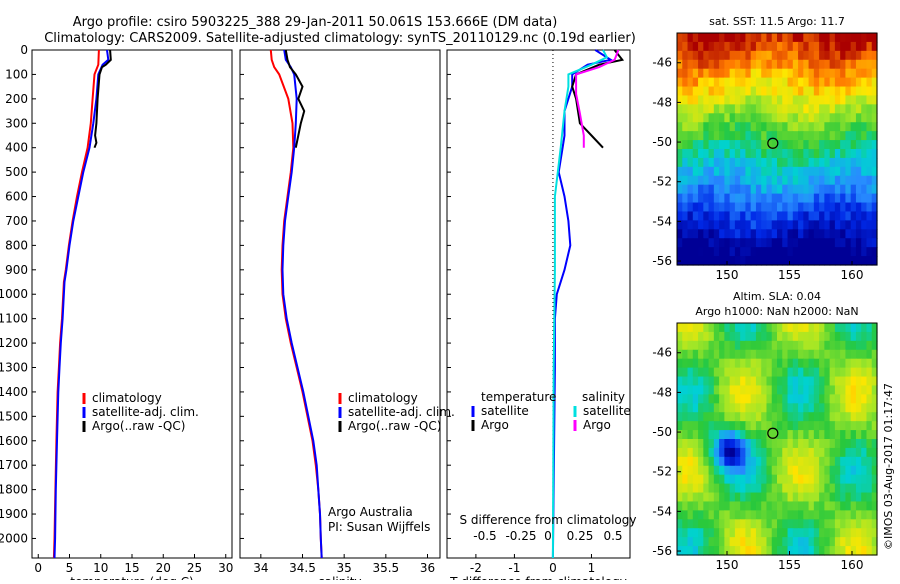 Image resolution: width=900 pixels, height=584 pixels. What do you see at coordinates (14, 514) in the screenshot?
I see `y-tick-label: 1900` at bounding box center [14, 514].